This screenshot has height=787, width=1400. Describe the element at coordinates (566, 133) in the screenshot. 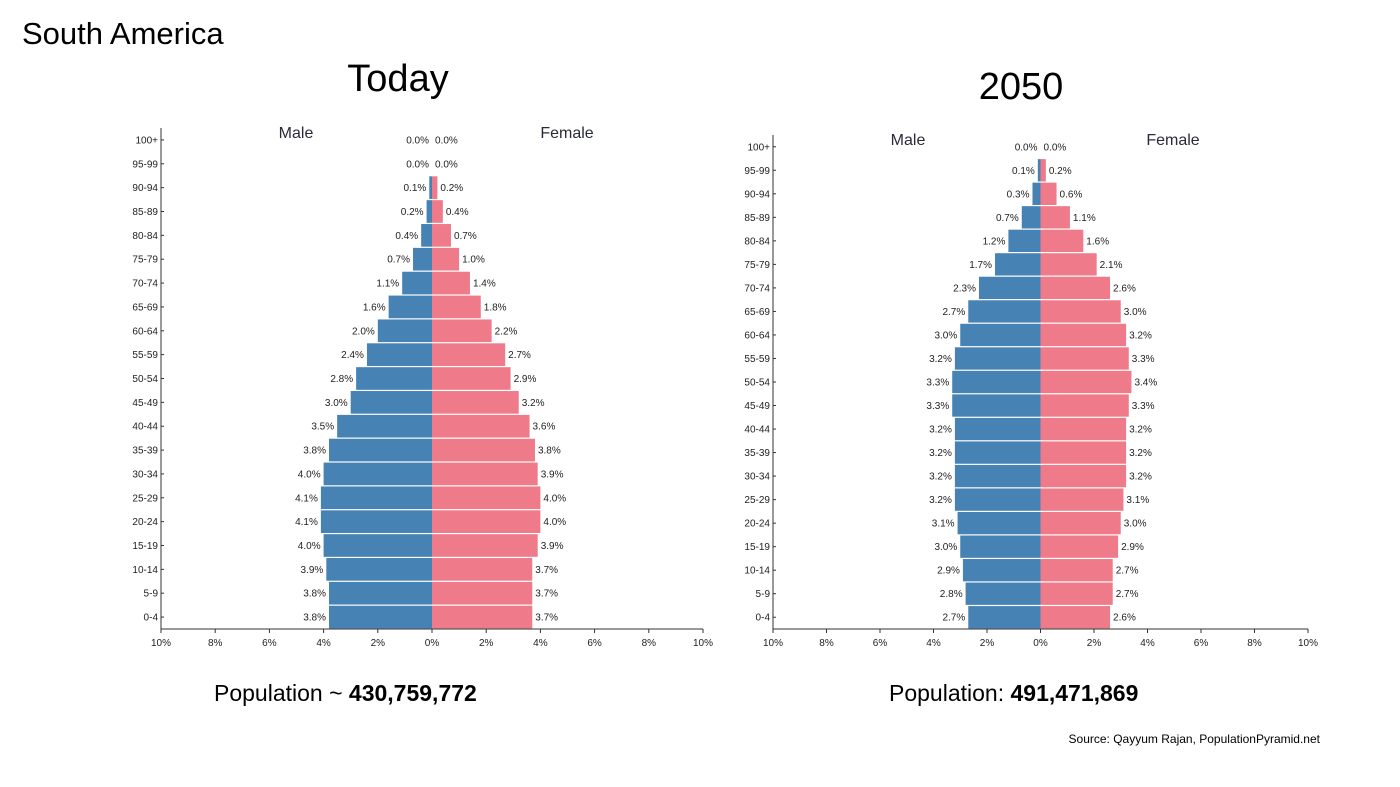

I see `today-legend-female: Female` at that location.